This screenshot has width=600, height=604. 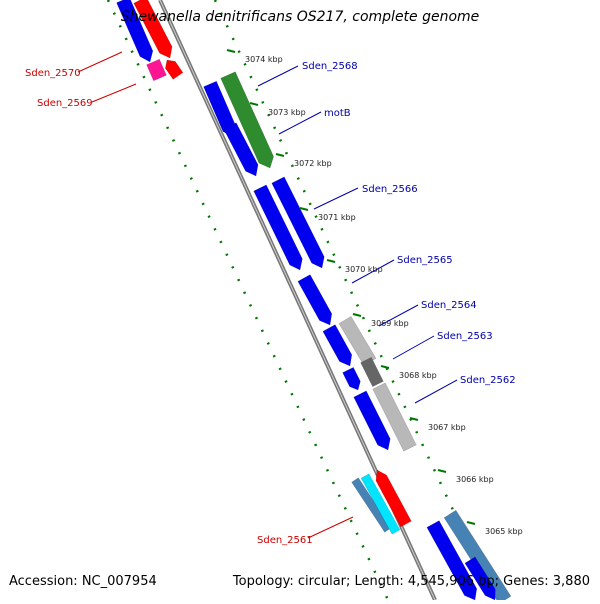 I want to click on kbp-tick-label: 3073 kbp, so click(x=287, y=112).